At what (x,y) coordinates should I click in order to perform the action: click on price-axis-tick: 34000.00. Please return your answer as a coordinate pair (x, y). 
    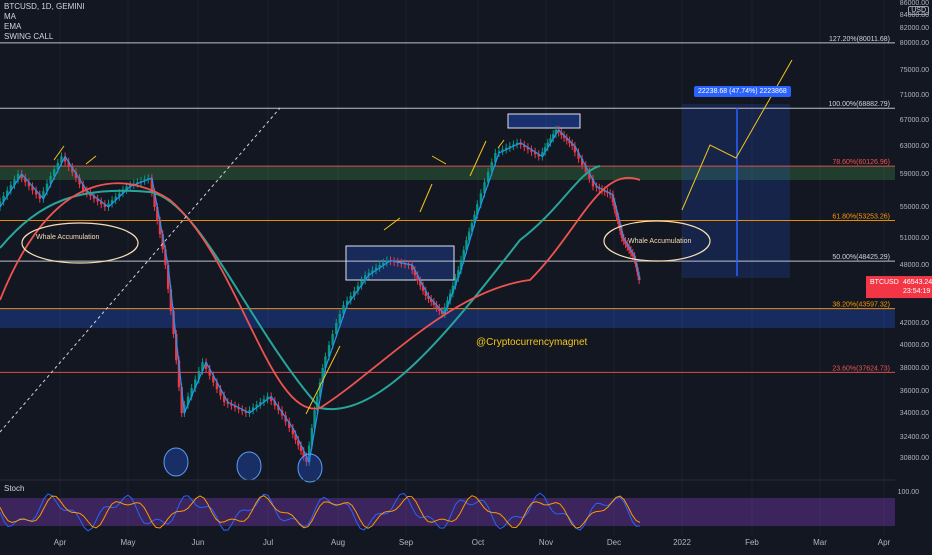
    Looking at the image, I should click on (914, 413).